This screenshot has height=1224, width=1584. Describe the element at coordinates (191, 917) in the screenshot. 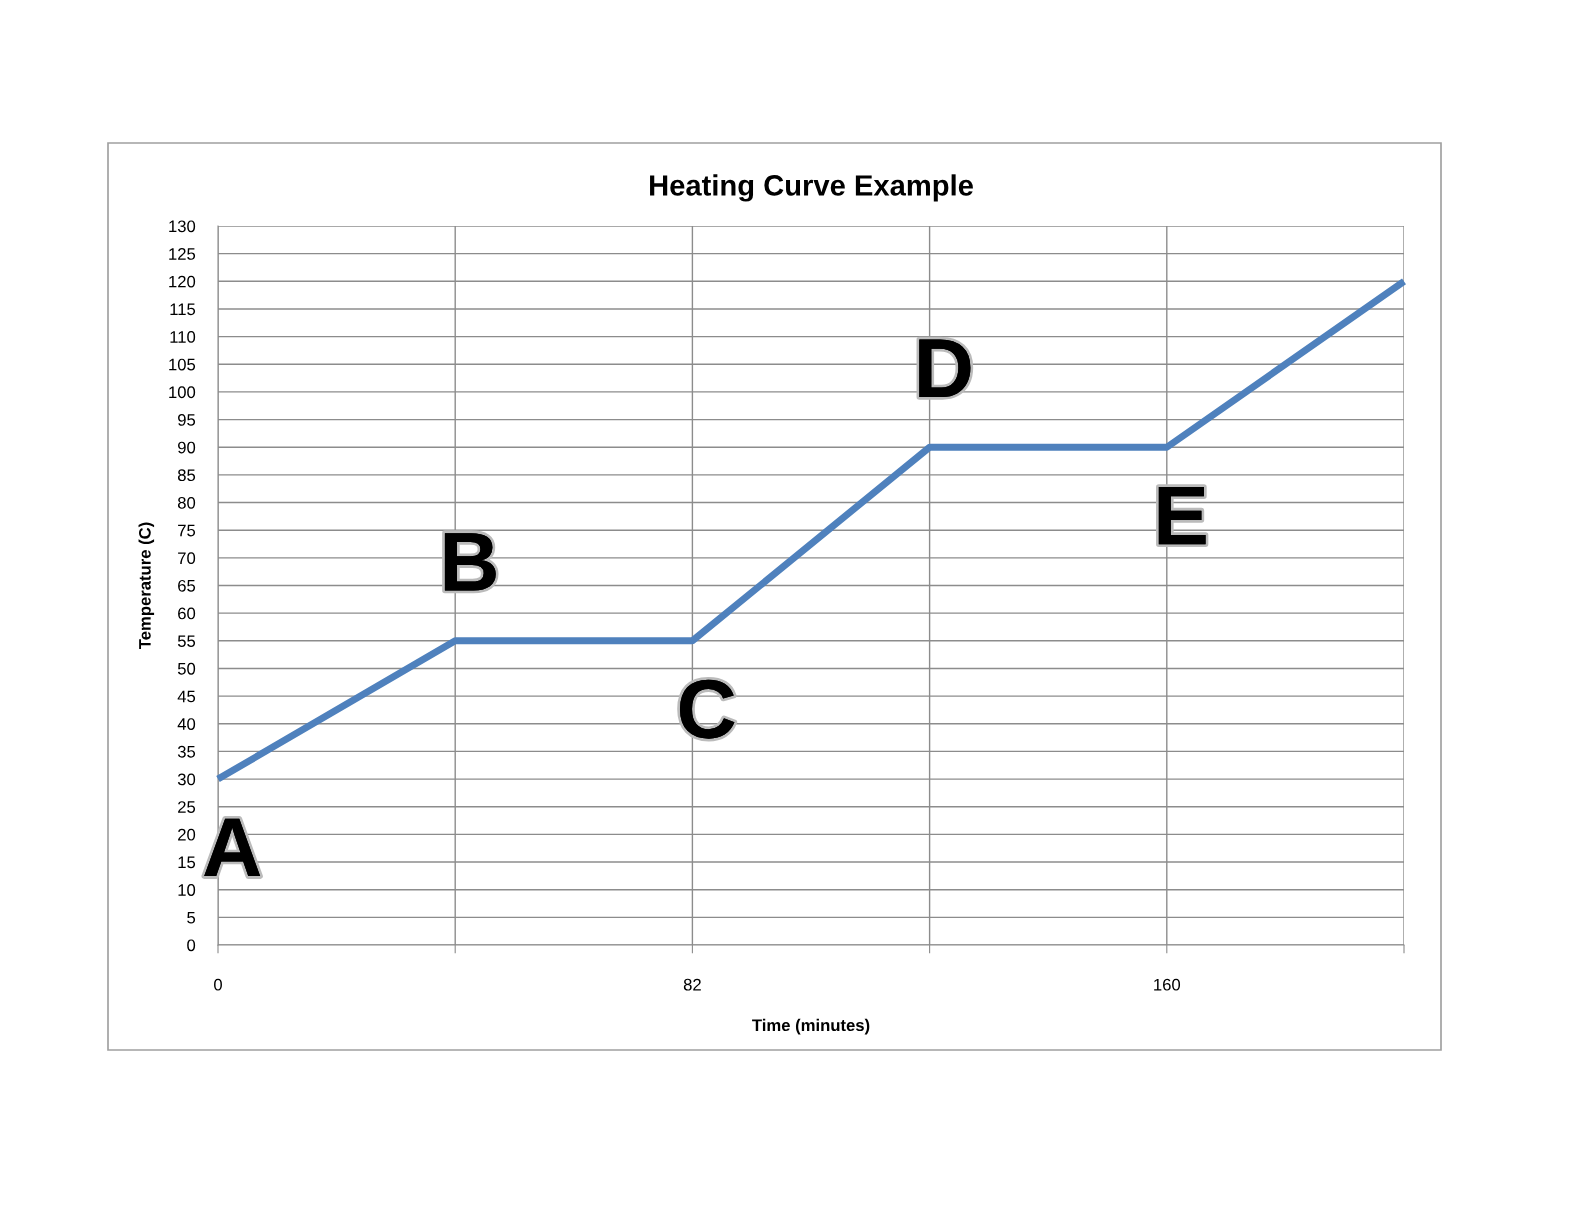

I see `y-tick-label: 5` at that location.